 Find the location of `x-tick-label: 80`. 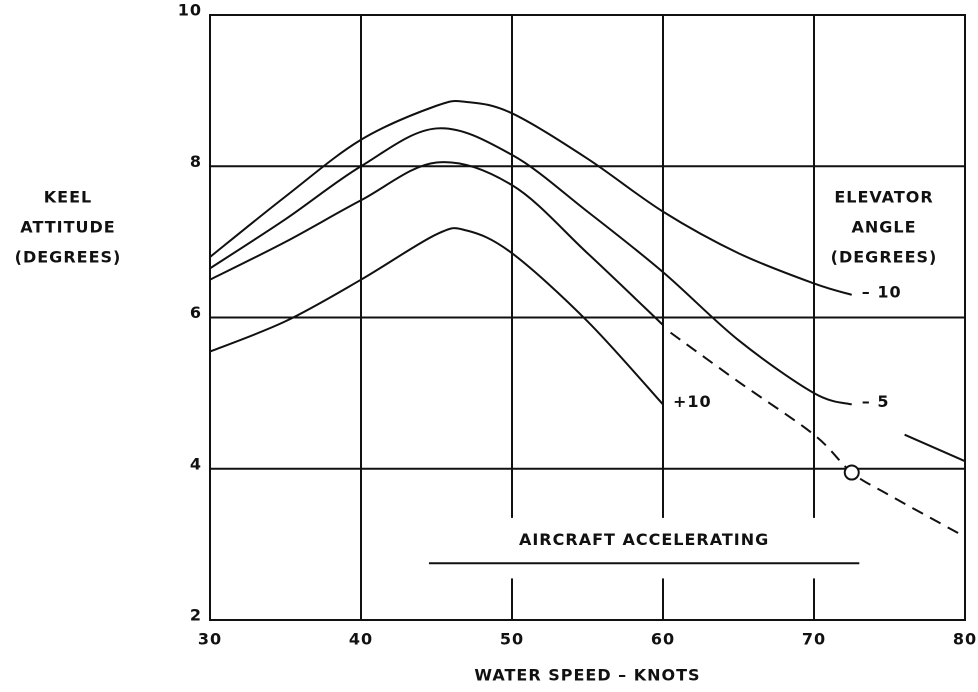

x-tick-label: 80 is located at coordinates (965, 639).